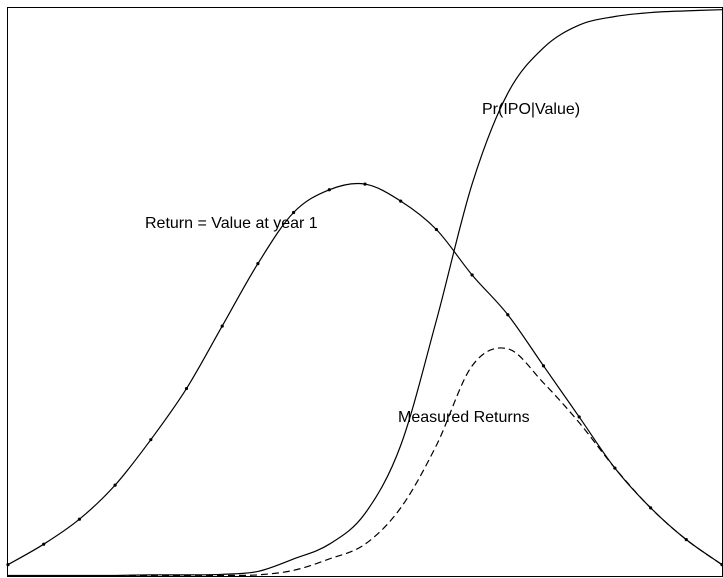 The width and height of the screenshot is (723, 578). What do you see at coordinates (531, 109) in the screenshot?
I see `curve-label: Pr(IPO|Value)` at bounding box center [531, 109].